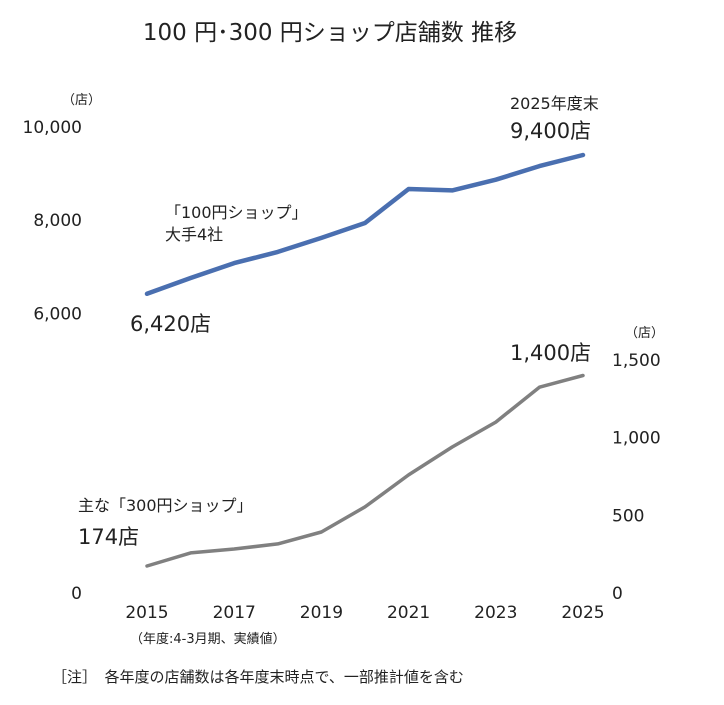  Describe the element at coordinates (321, 613) in the screenshot. I see `x-tick-label: 2019` at that location.